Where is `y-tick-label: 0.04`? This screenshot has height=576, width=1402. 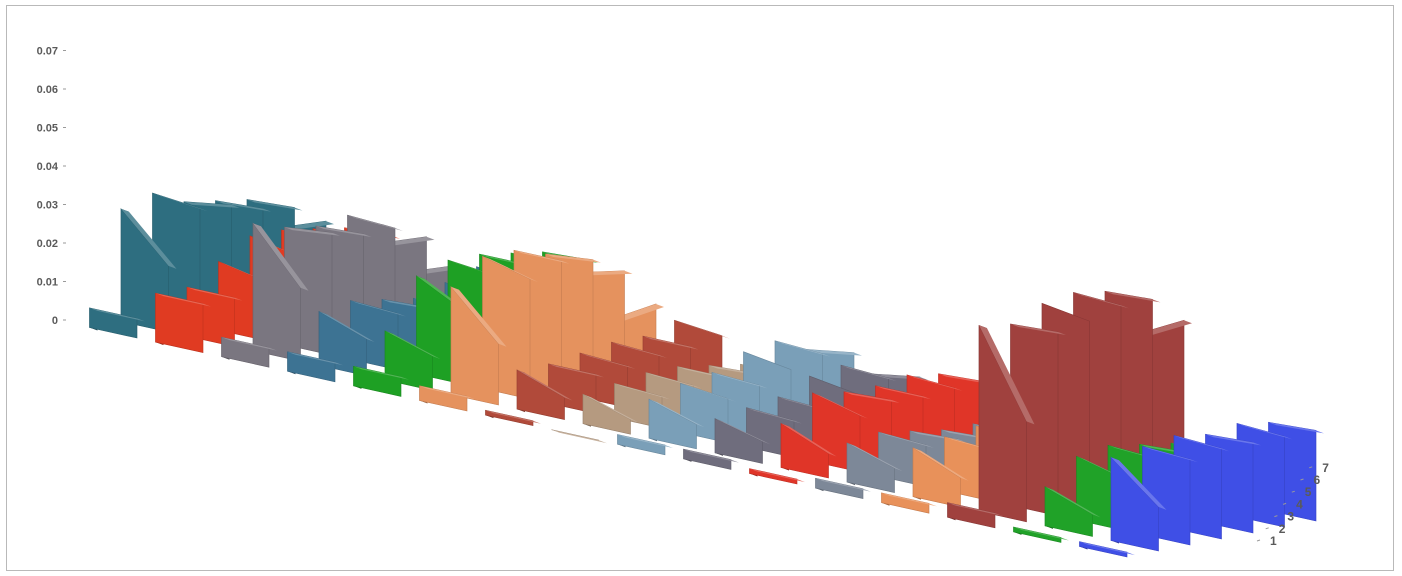 y-tick-label: 0.04 is located at coordinates (48, 167).